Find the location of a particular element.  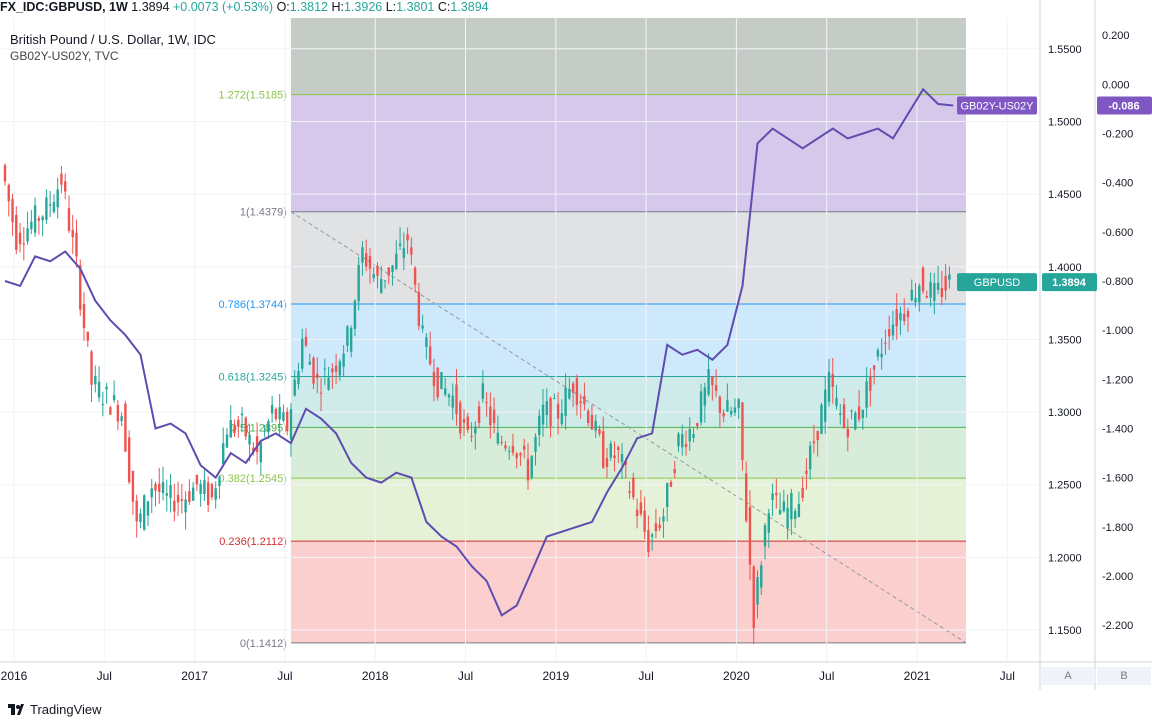

price-tick-label: 1.1500 is located at coordinates (1065, 631).